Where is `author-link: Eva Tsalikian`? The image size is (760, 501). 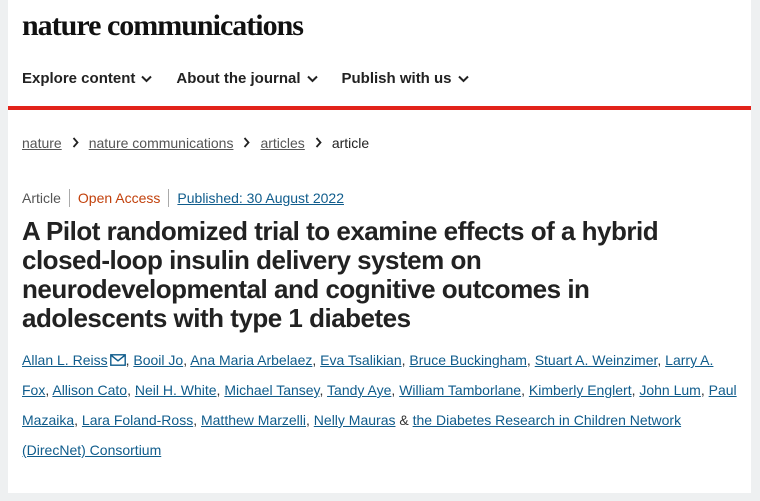
author-link: Eva Tsalikian is located at coordinates (361, 360).